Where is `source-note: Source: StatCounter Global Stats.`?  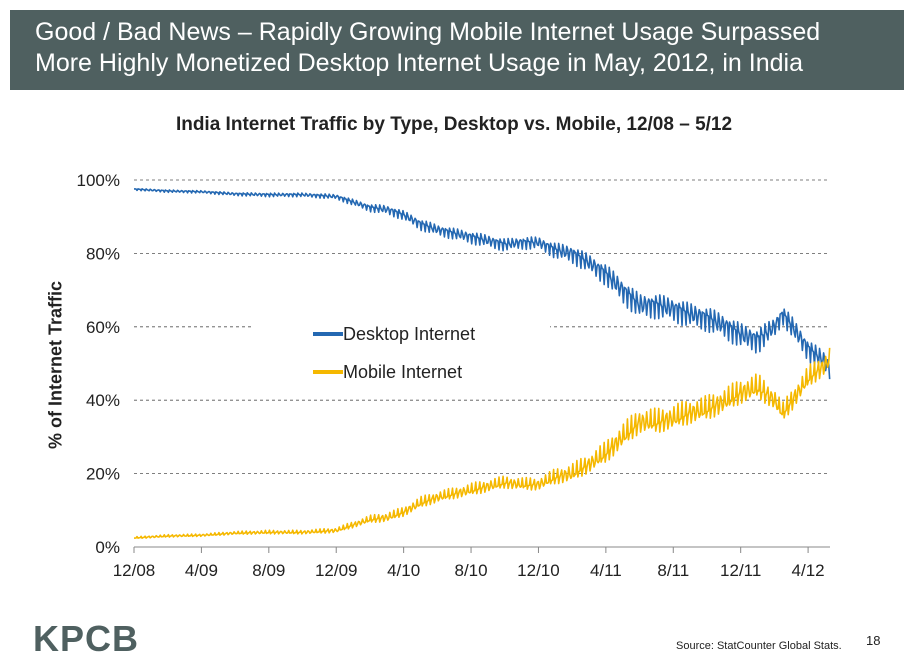
source-note: Source: StatCounter Global Stats. is located at coordinates (759, 646).